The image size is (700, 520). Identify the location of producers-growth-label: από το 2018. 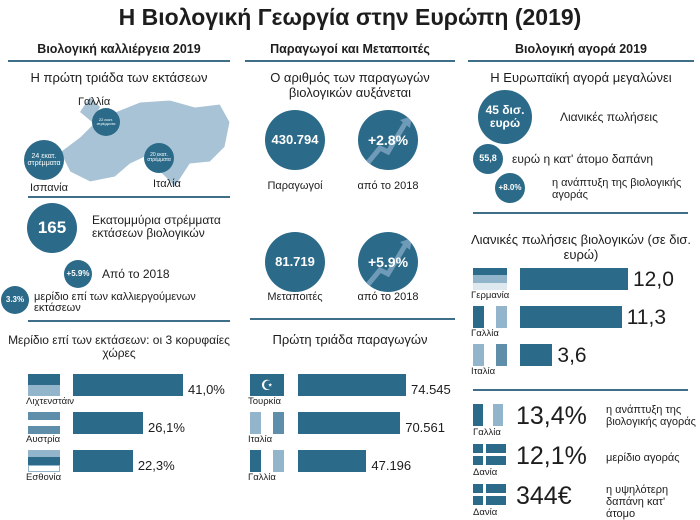
(388, 186).